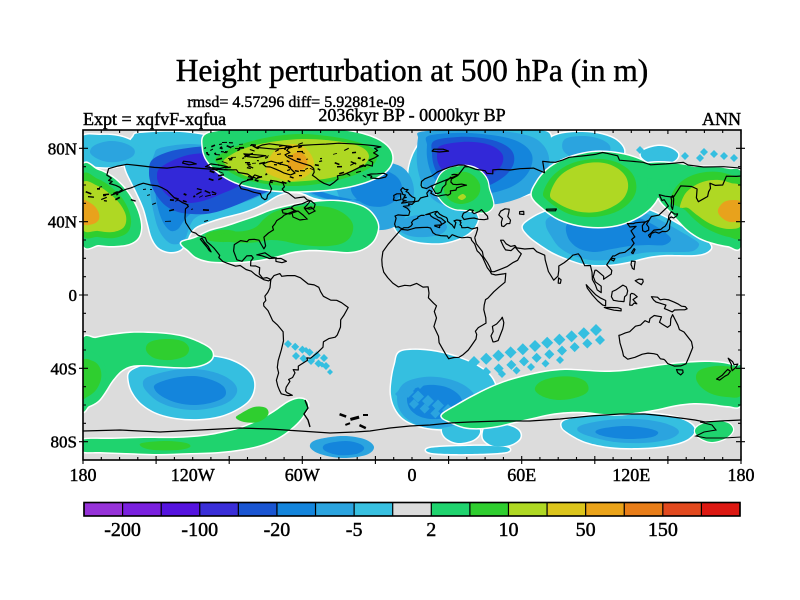 The width and height of the screenshot is (800, 600). What do you see at coordinates (721, 119) in the screenshot?
I see `svg-text: ANN` at bounding box center [721, 119].